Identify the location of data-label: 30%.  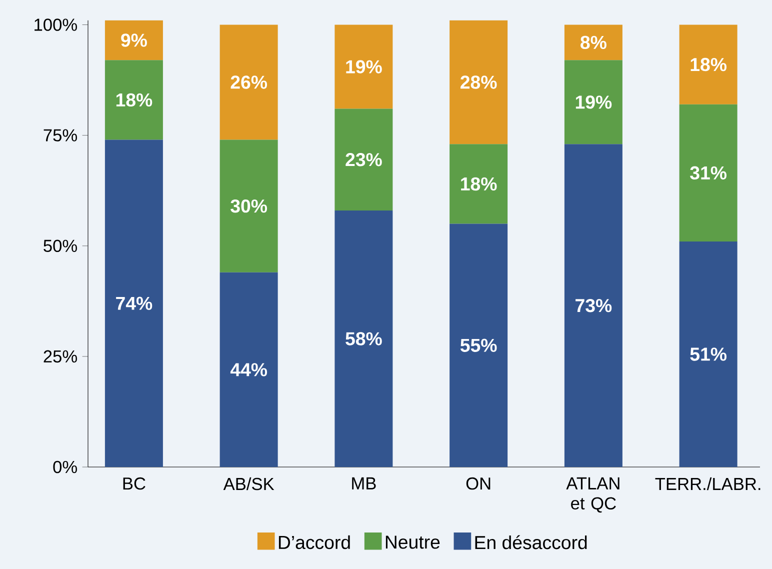
(248, 206).